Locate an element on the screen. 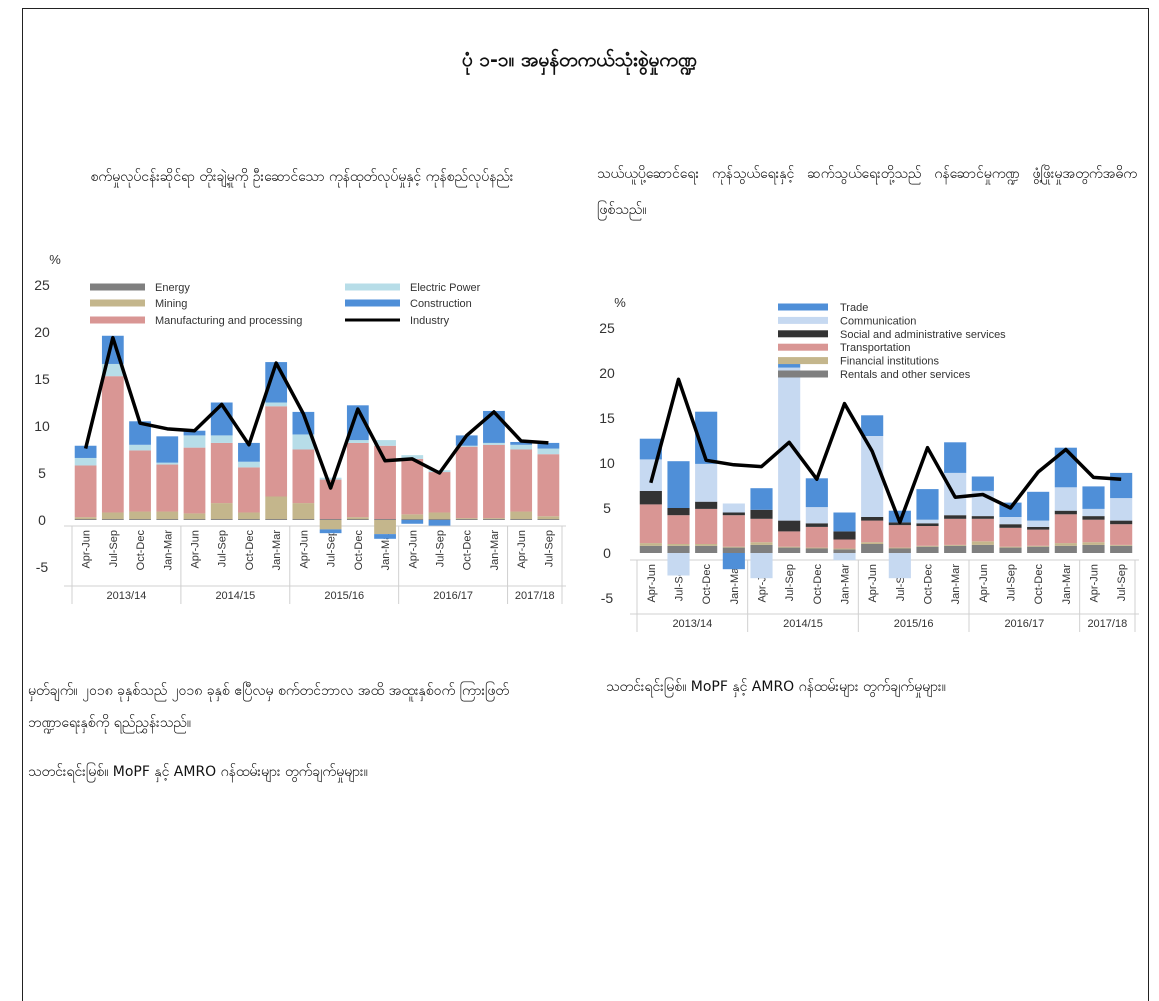 The image size is (1159, 1001). legend-label: Mining is located at coordinates (171, 304).